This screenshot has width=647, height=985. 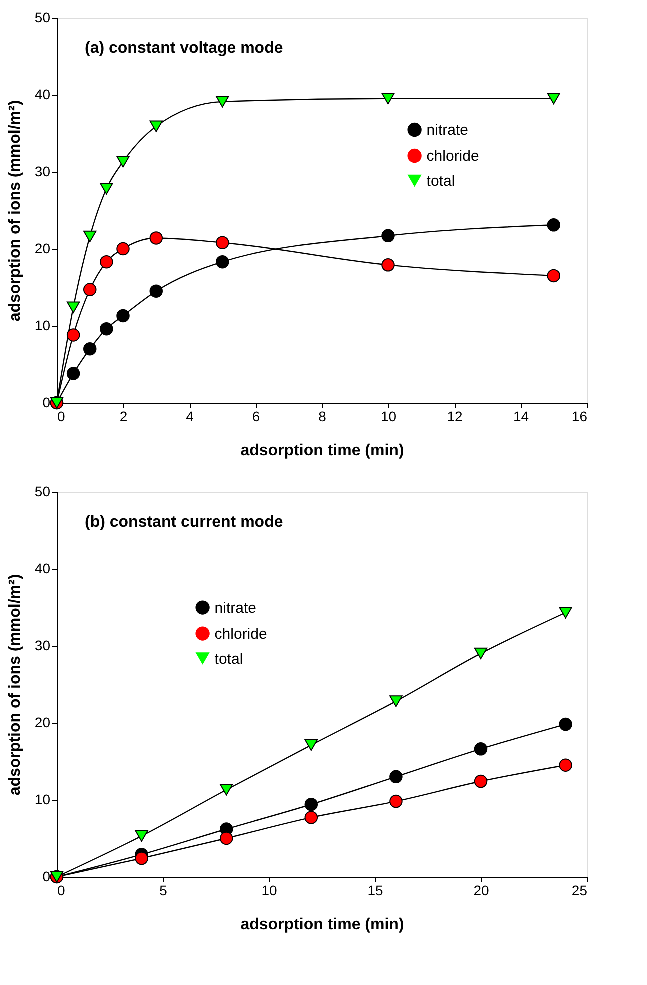 I want to click on x-tick-label: 5, so click(x=164, y=890).